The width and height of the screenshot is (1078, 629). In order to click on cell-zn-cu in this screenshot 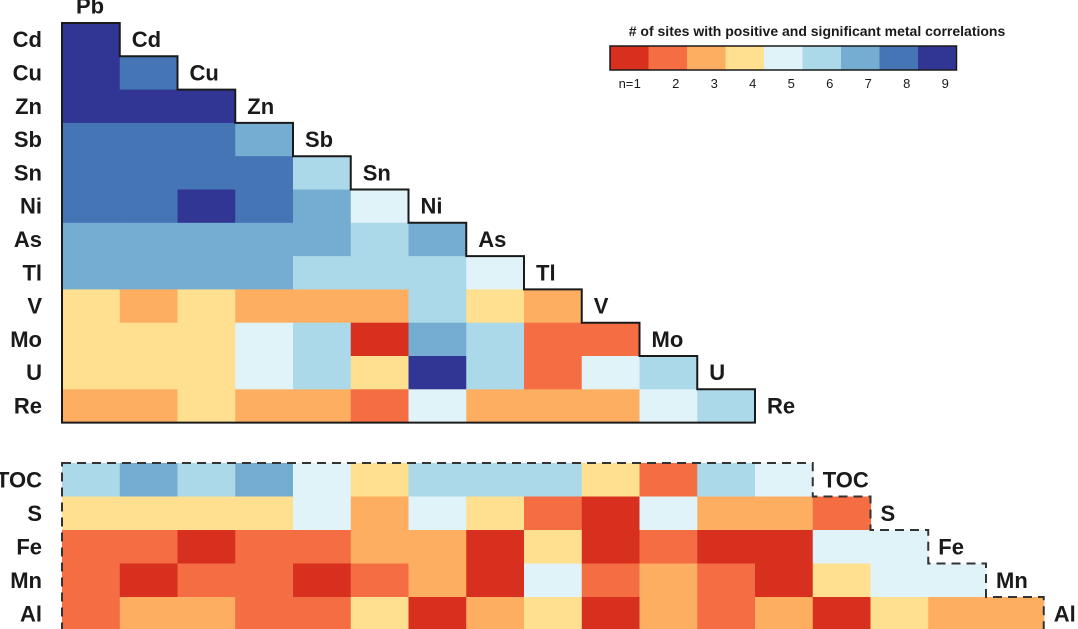, I will do `click(206, 106)`.